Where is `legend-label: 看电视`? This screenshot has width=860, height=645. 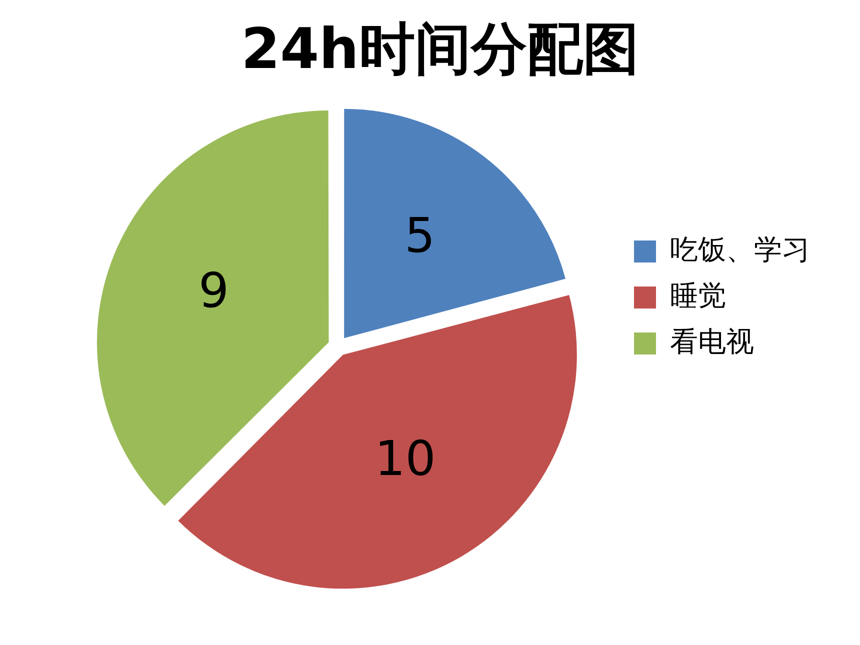 legend-label: 看电视 is located at coordinates (712, 341).